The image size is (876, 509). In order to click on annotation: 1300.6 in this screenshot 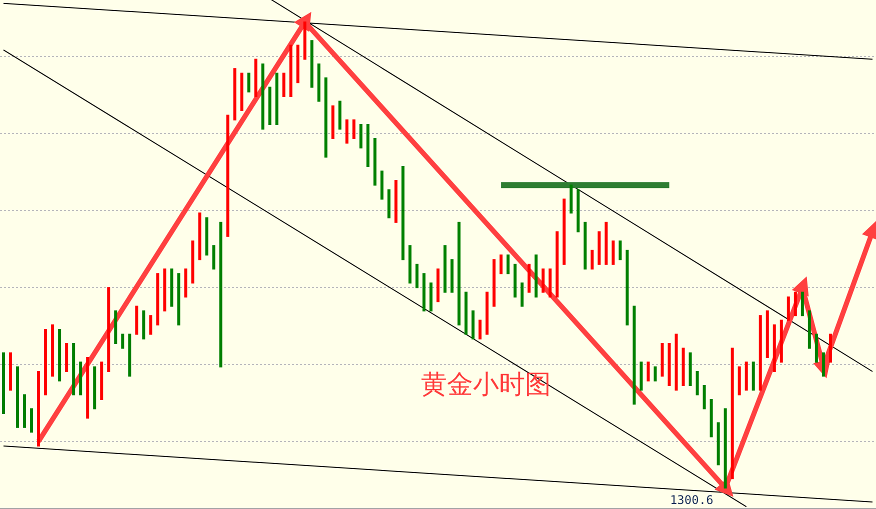, I will do `click(692, 500)`.